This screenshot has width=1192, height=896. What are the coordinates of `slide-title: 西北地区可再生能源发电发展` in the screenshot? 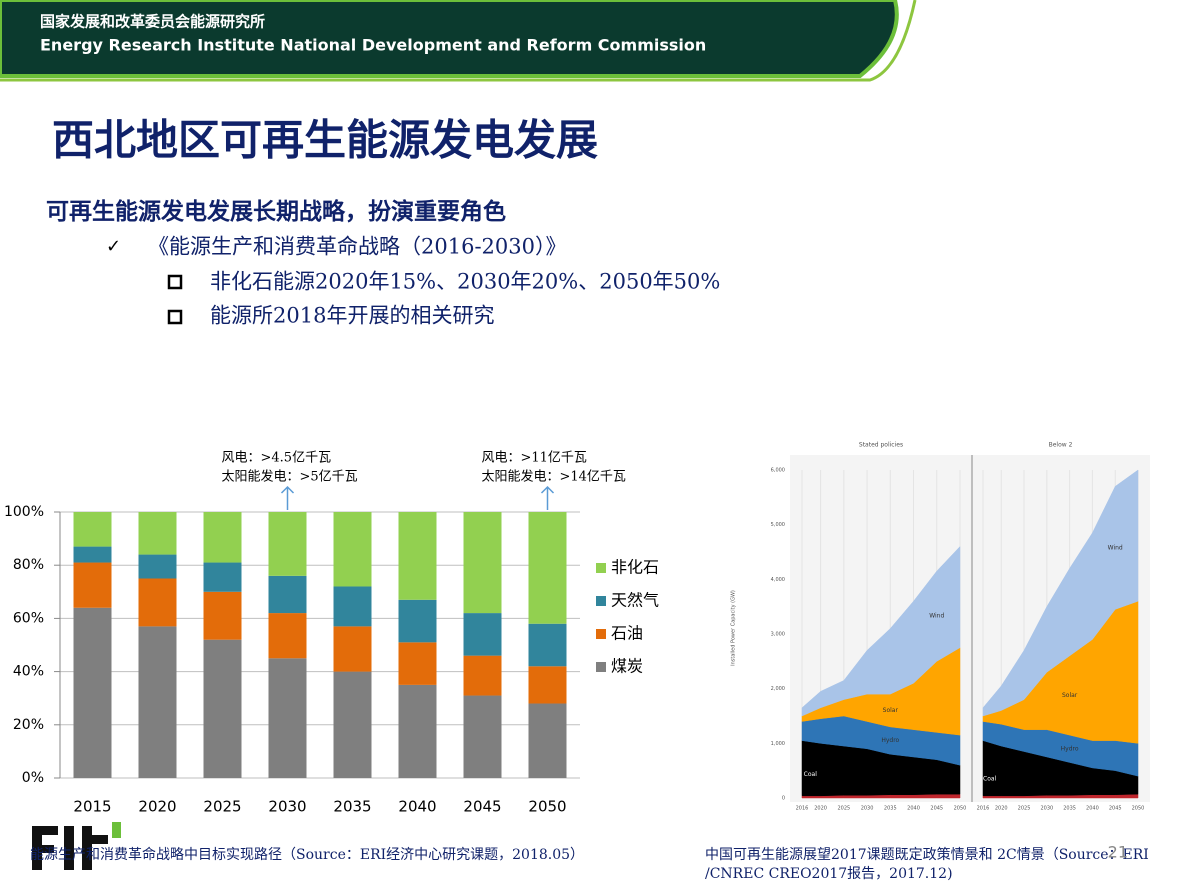 It's located at (325, 140).